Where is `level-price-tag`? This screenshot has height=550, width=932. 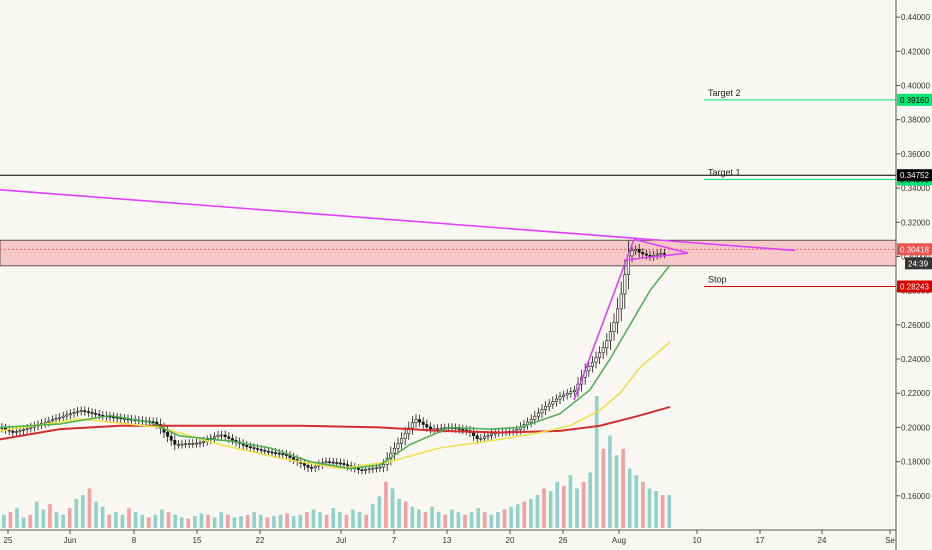
level-price-tag is located at coordinates (914, 99).